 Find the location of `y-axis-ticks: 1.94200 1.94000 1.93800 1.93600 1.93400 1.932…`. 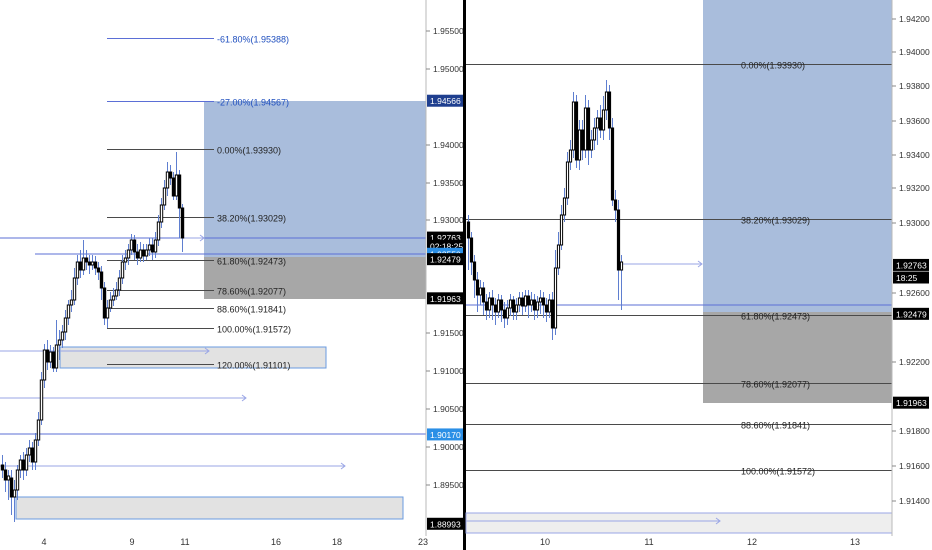

y-axis-ticks: 1.94200 1.94000 1.93800 1.93600 1.93400 1.932… is located at coordinates (911, 260).